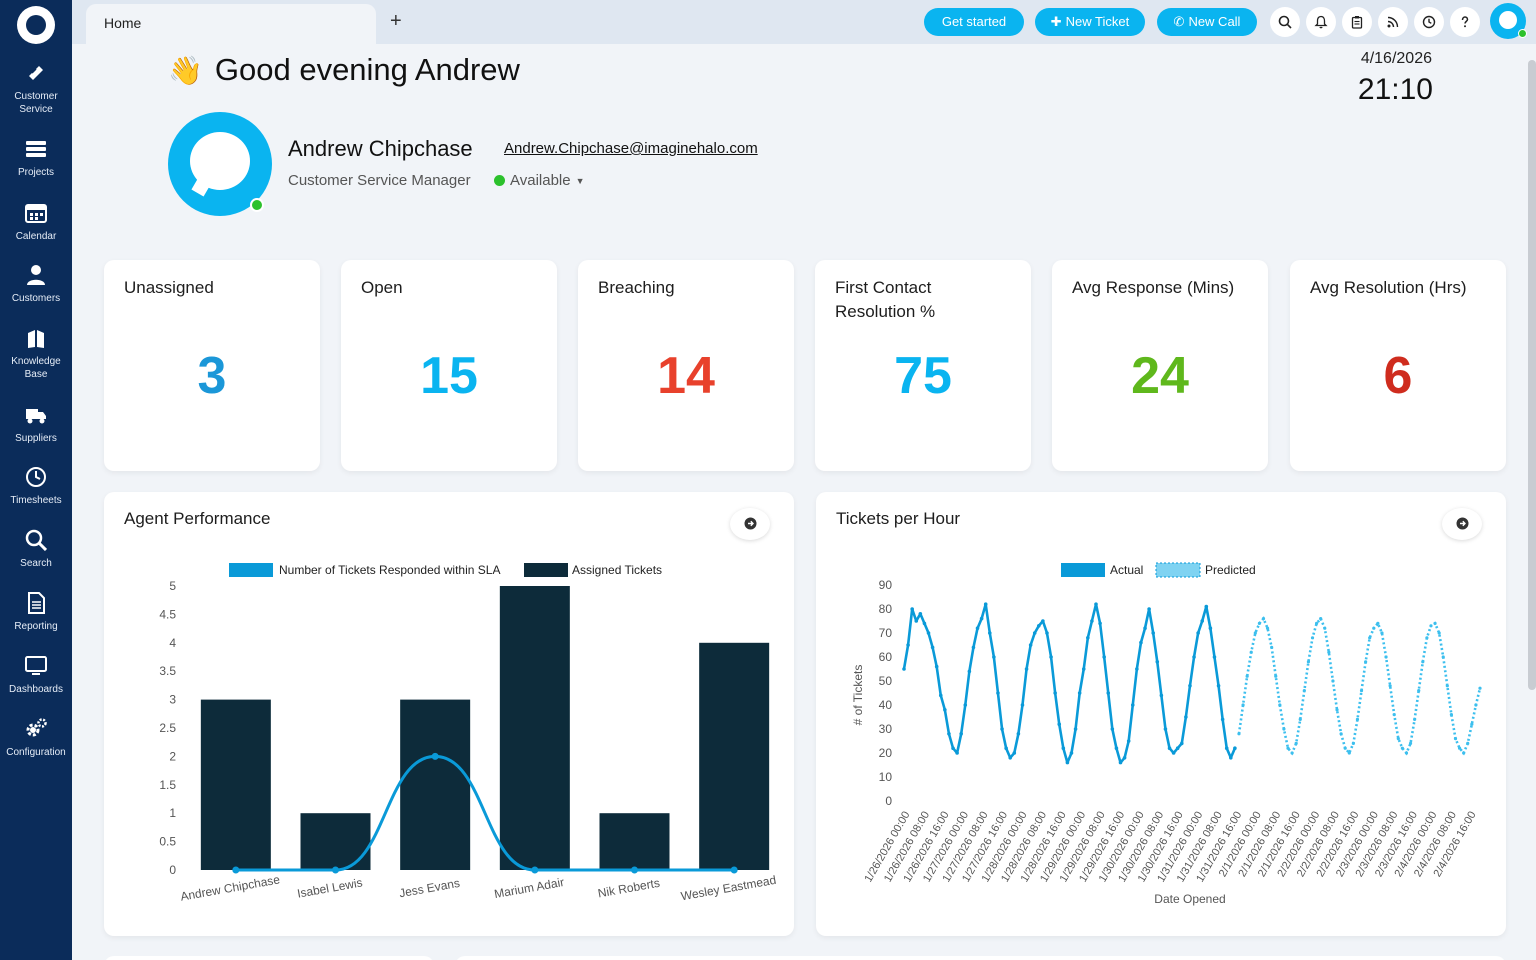 The image size is (1536, 960). What do you see at coordinates (1398, 365) in the screenshot?
I see `stat-card: Avg Resolution (Hrs) 6` at bounding box center [1398, 365].